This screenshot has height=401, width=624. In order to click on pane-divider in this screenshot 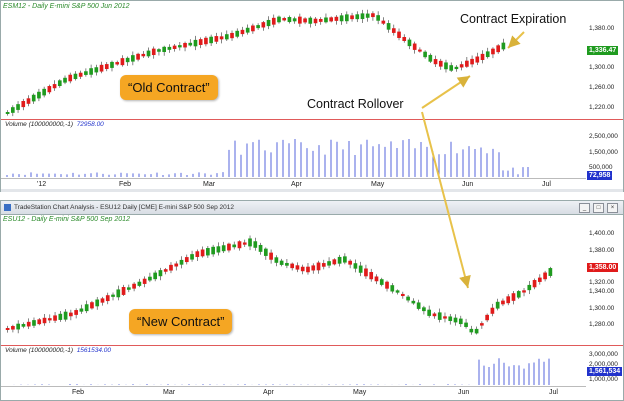, I will do `click(312, 345)`.